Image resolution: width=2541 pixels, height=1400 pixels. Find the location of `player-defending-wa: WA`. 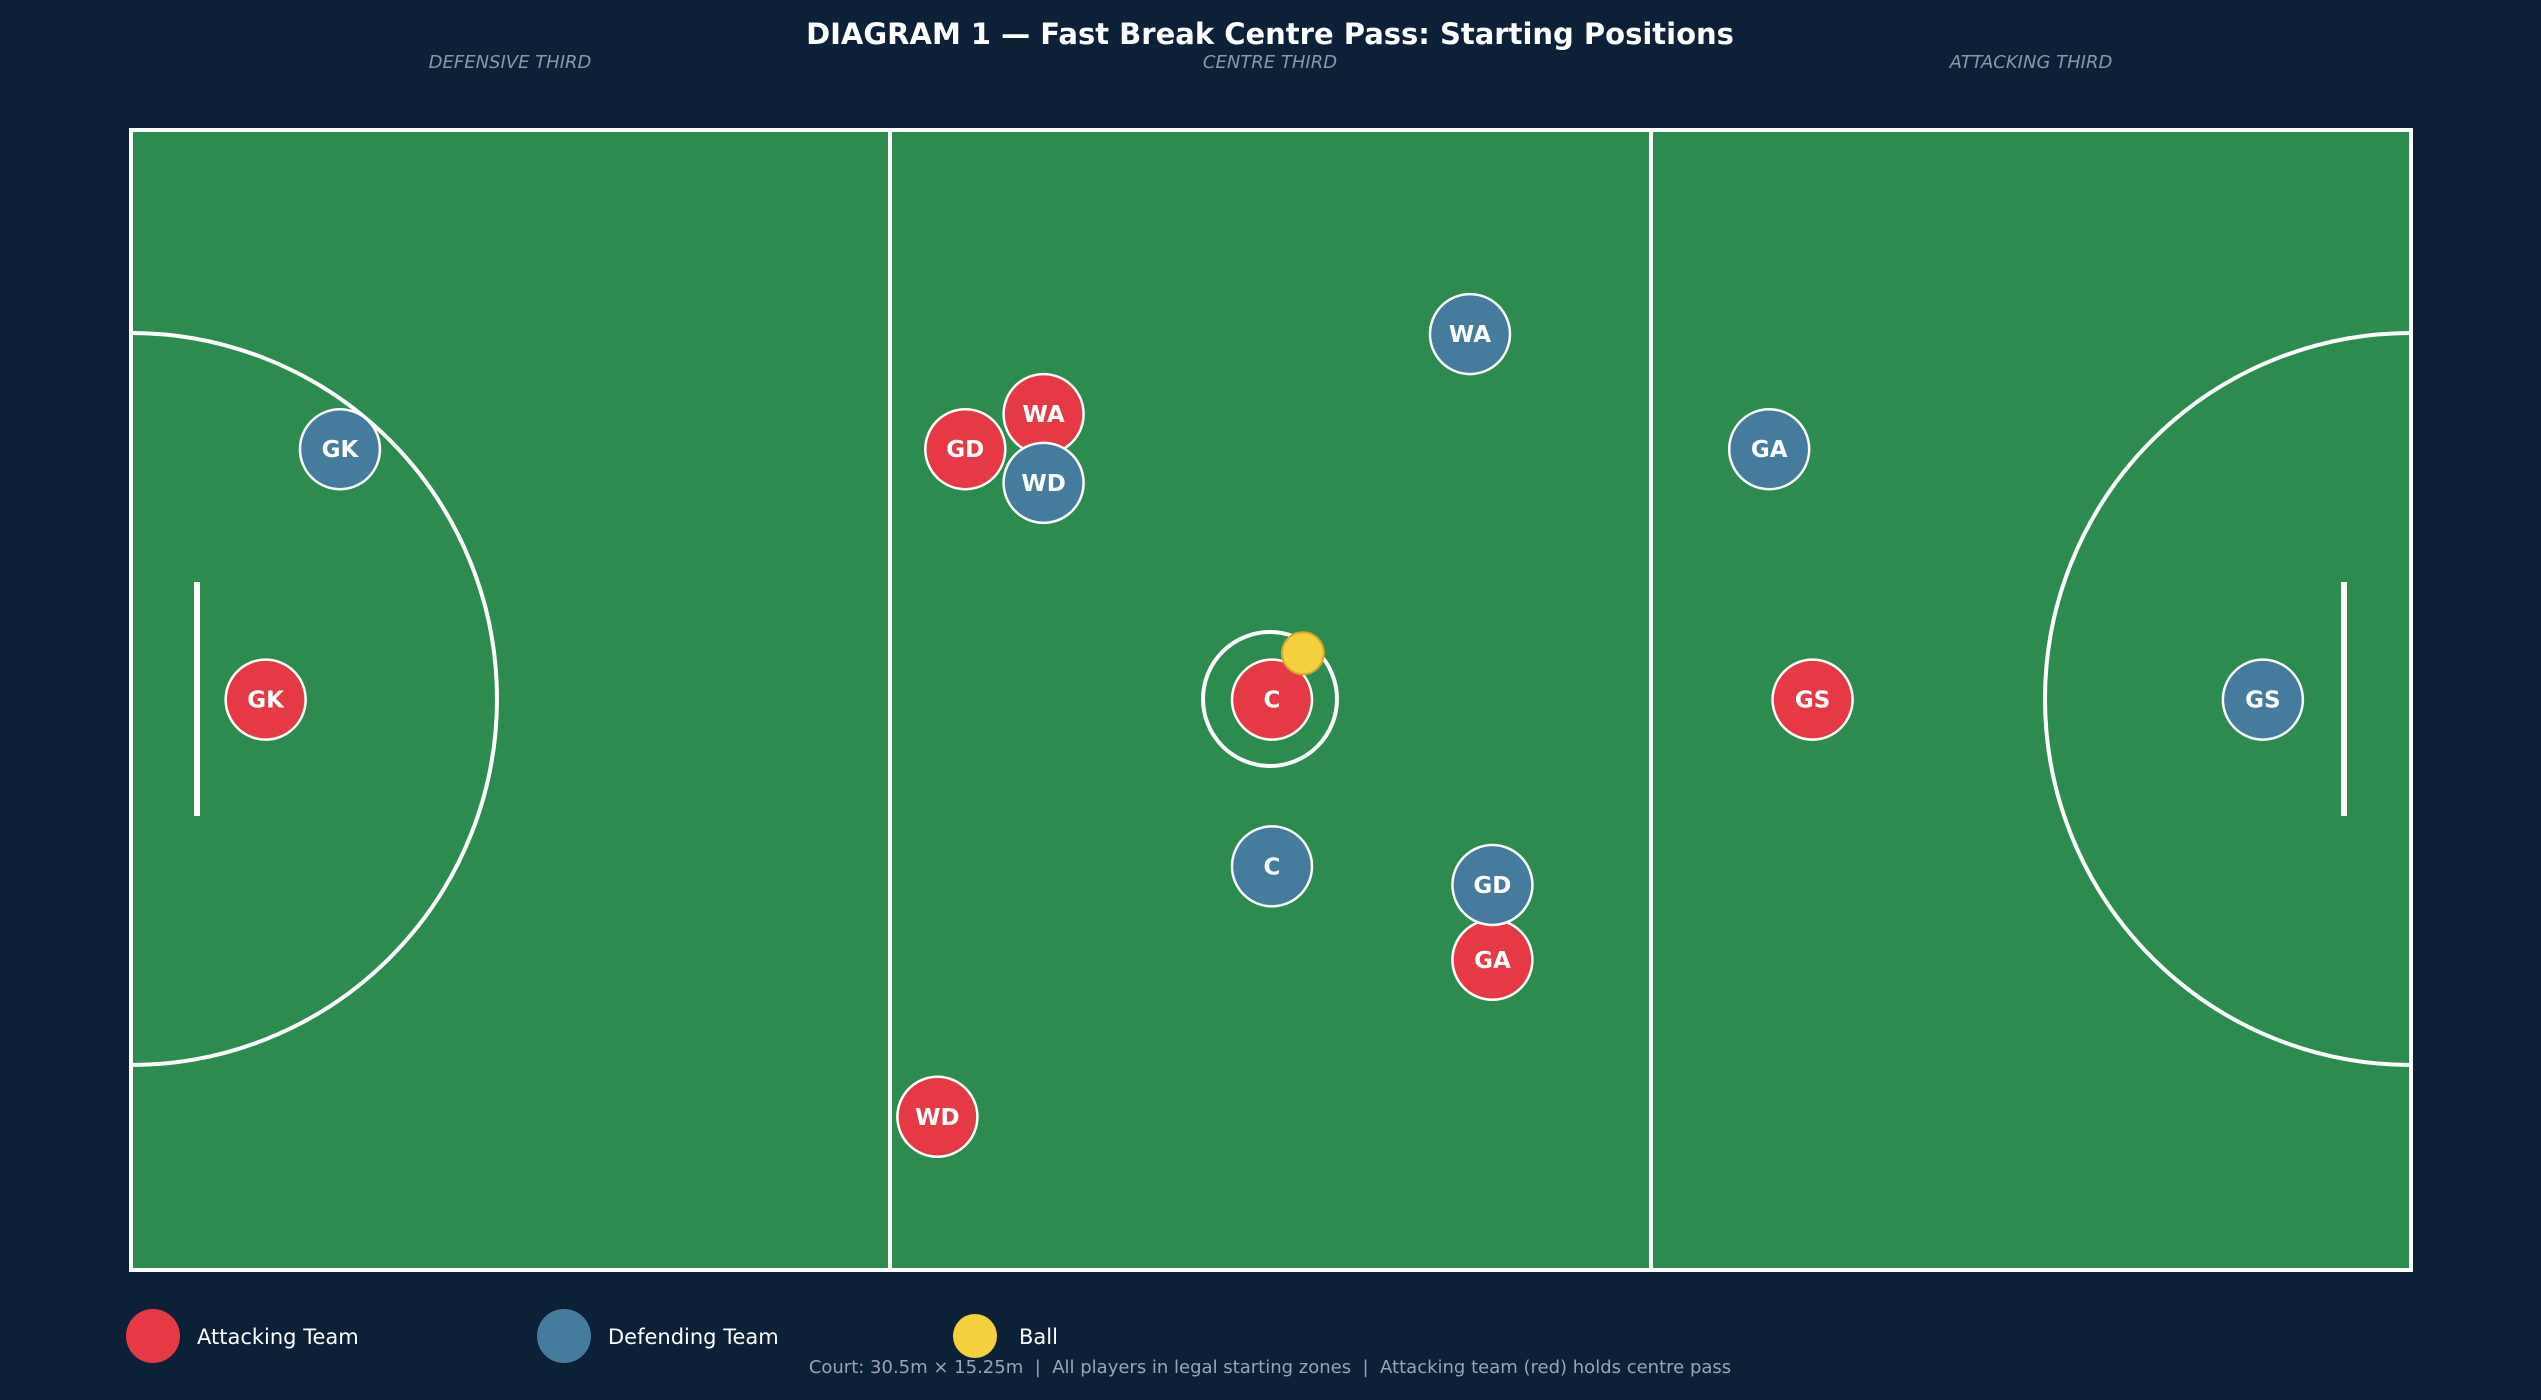

player-defending-wa: WA is located at coordinates (1470, 334).